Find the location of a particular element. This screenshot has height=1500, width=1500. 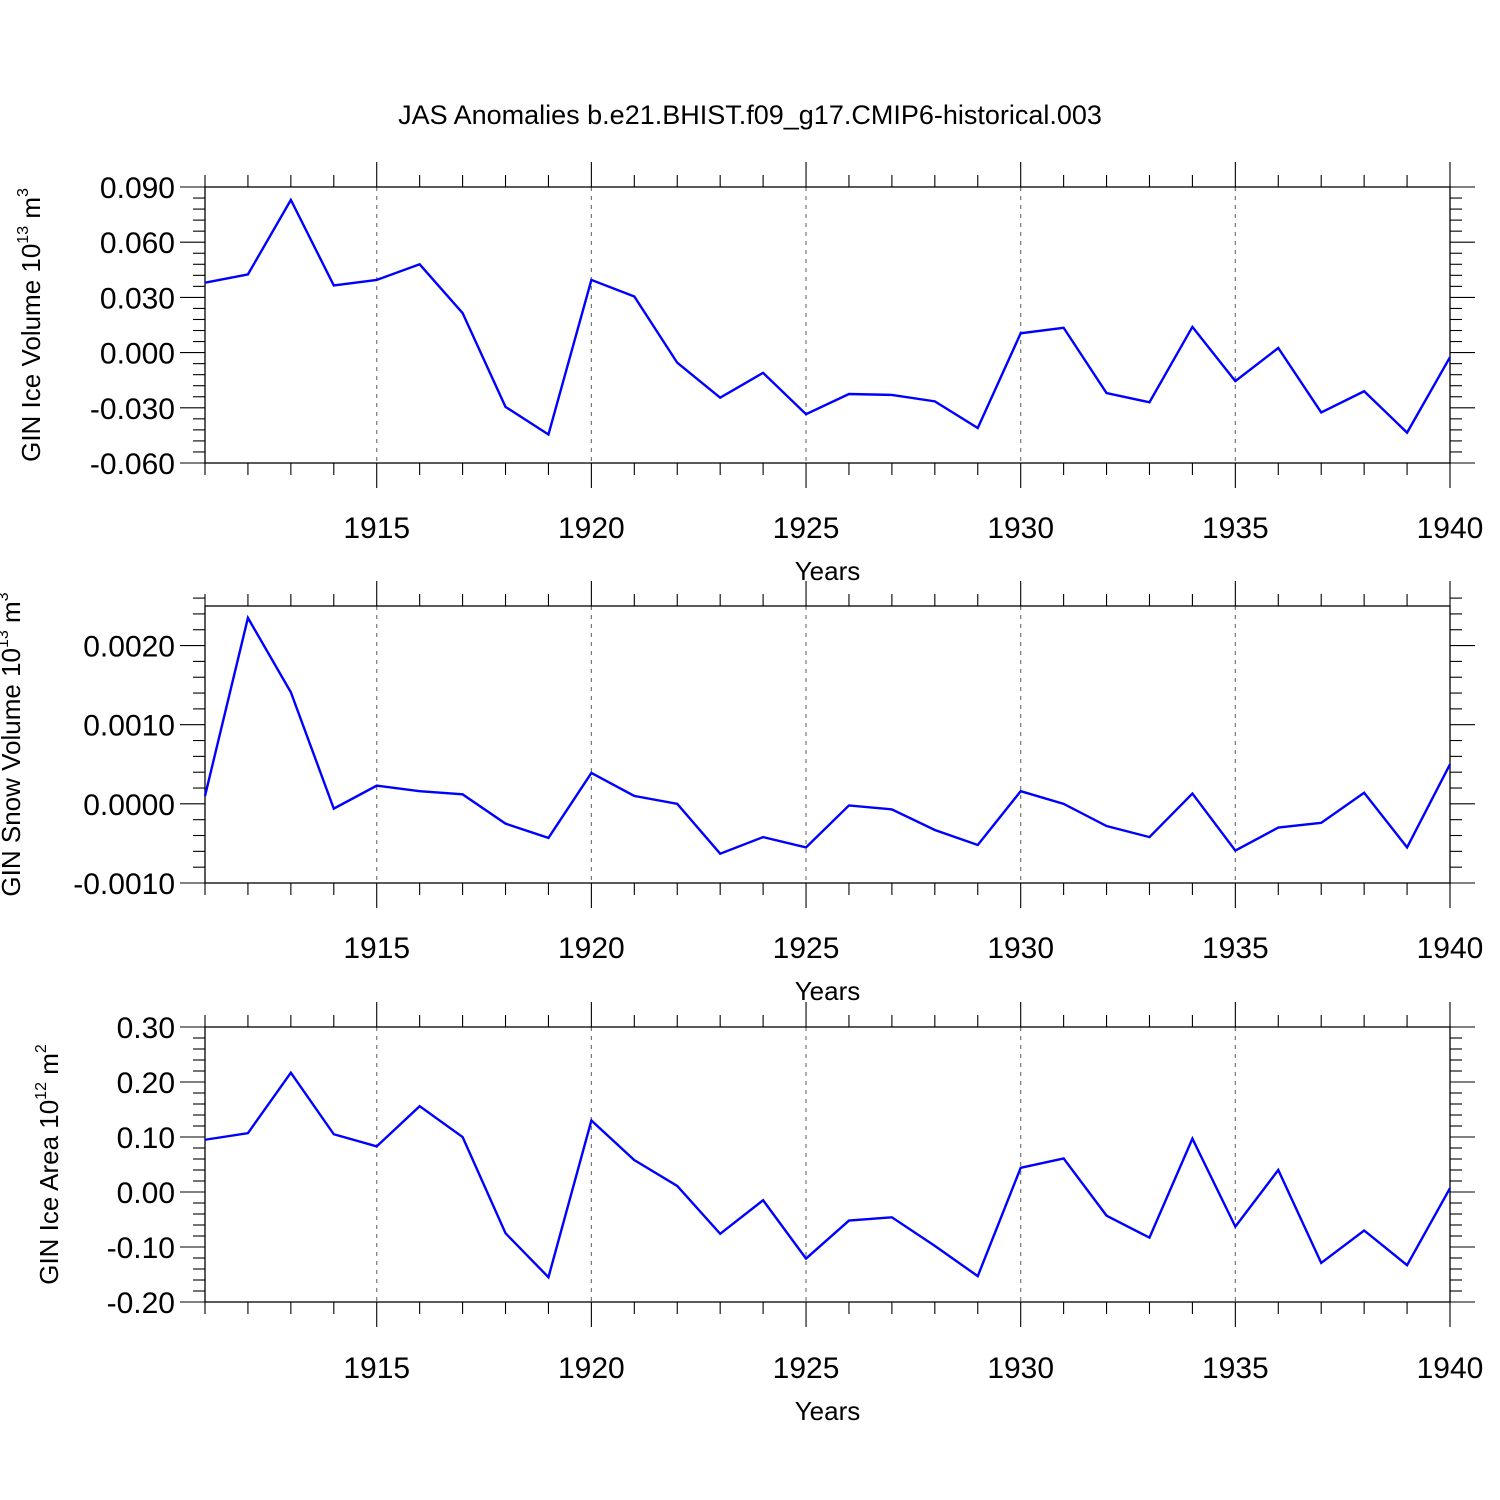

y-tick-label-0.0000: 0.0000 is located at coordinates (129, 805).